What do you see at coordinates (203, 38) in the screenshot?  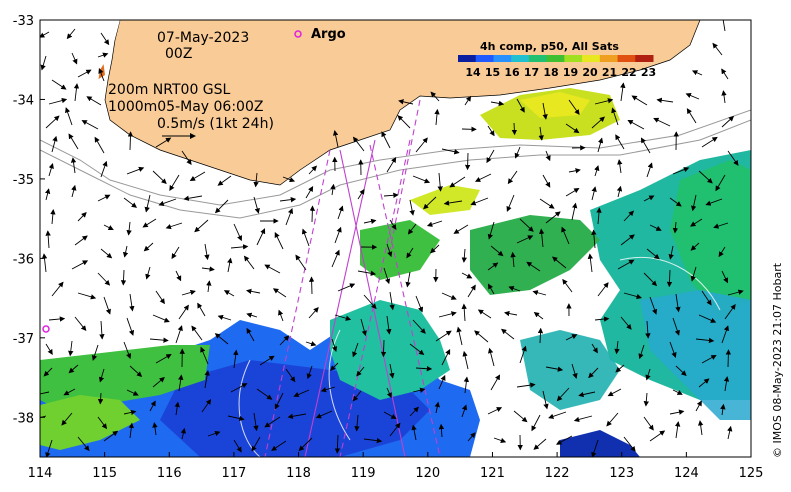 I see `date-label: 07-May-2023` at bounding box center [203, 38].